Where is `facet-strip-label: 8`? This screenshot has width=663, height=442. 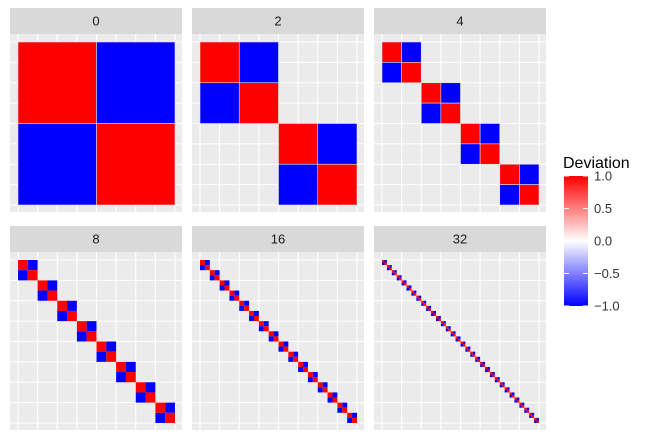
facet-strip-label: 8 is located at coordinates (95, 239).